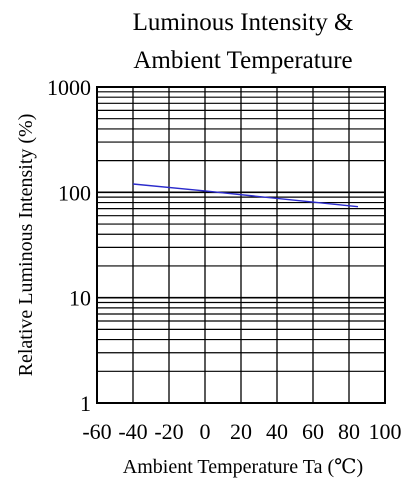 The height and width of the screenshot is (487, 415). I want to click on y-axis-label: Relative Luminous Intensity (%), so click(26, 245).